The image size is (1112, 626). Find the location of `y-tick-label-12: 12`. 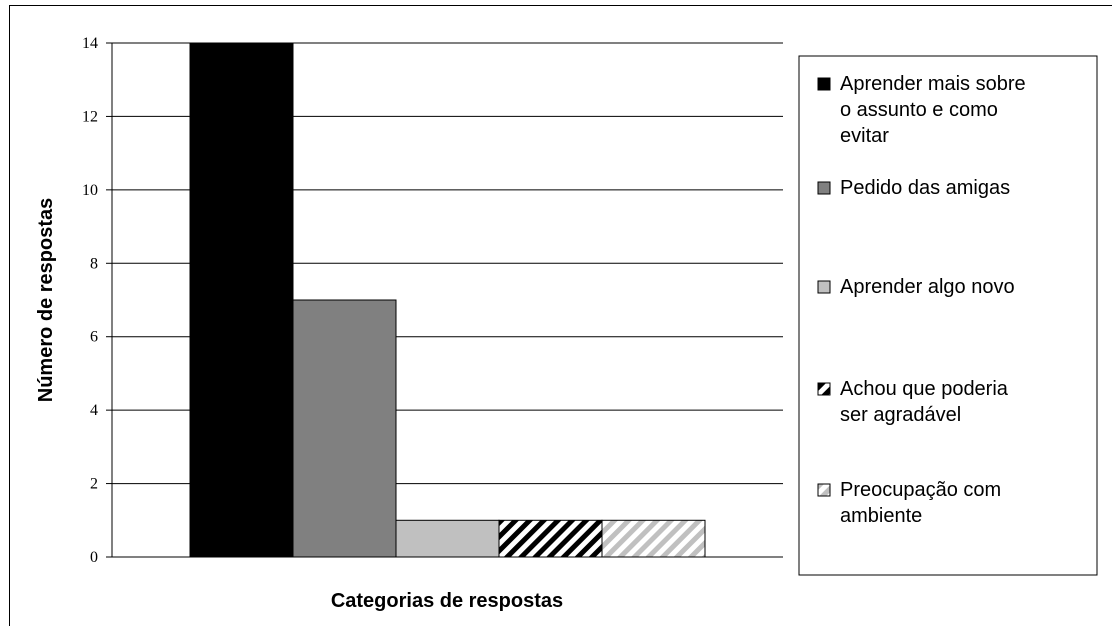

y-tick-label-12: 12 is located at coordinates (90, 116).